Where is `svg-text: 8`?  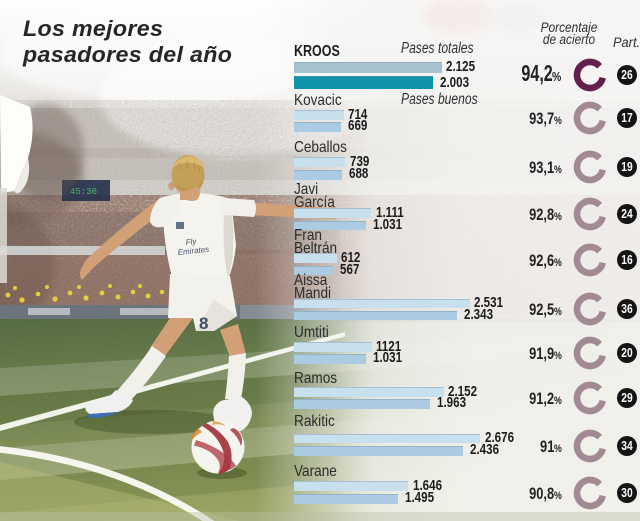 svg-text: 8 is located at coordinates (203, 323).